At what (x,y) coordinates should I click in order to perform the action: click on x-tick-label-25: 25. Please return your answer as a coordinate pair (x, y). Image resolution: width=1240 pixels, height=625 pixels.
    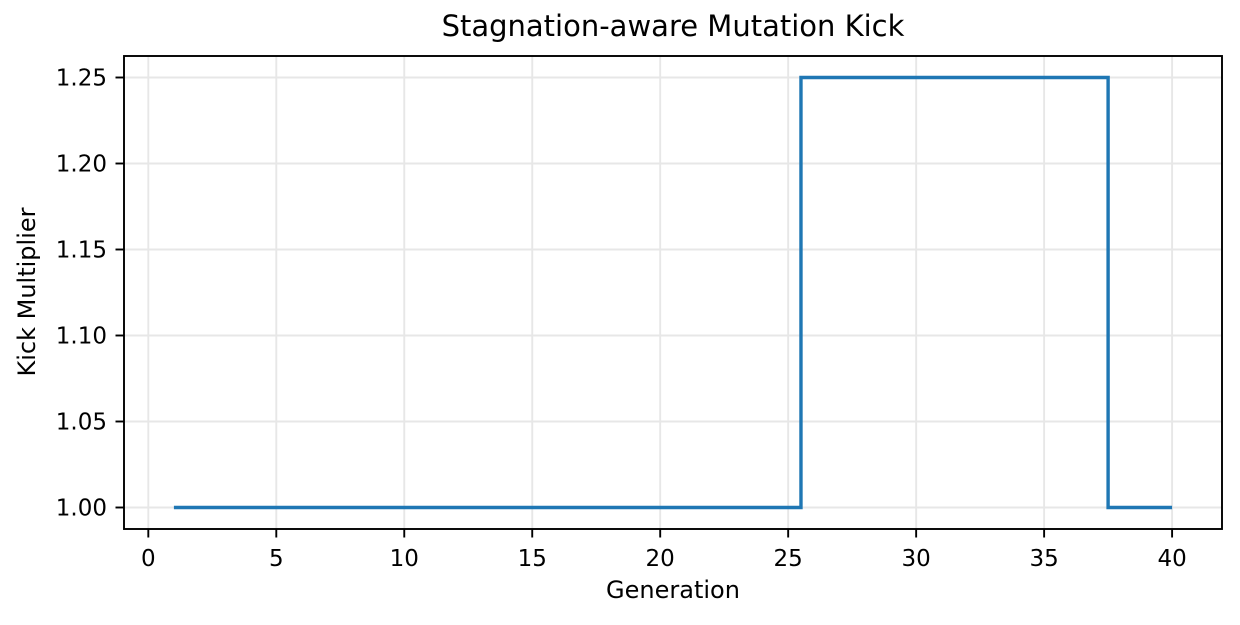
    Looking at the image, I should click on (788, 559).